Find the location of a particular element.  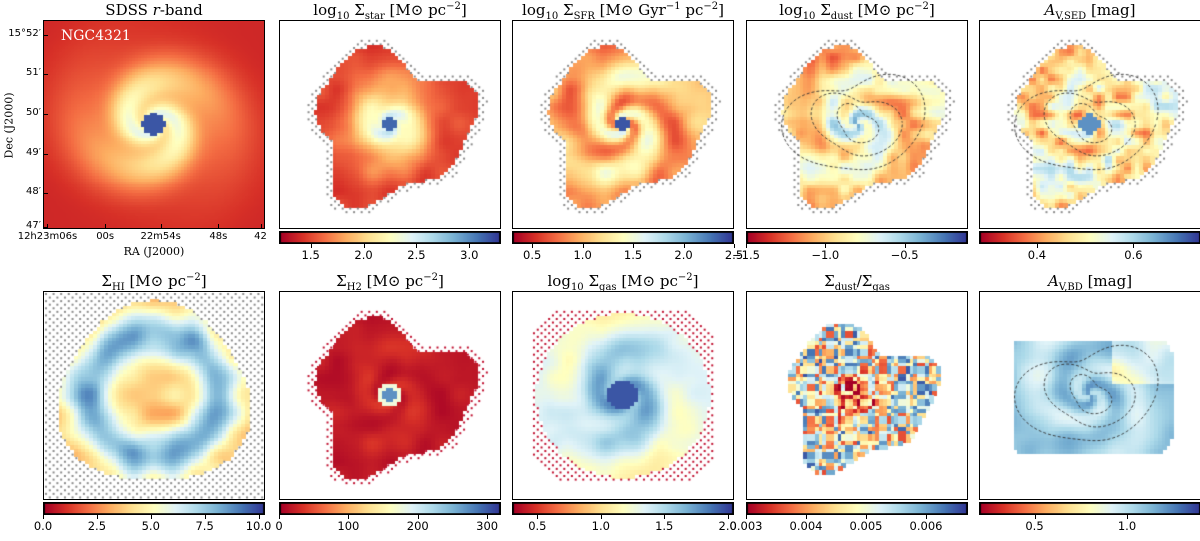

panel-title-2: log10 Σstar [M⊙ pc−2] is located at coordinates (390, 11).